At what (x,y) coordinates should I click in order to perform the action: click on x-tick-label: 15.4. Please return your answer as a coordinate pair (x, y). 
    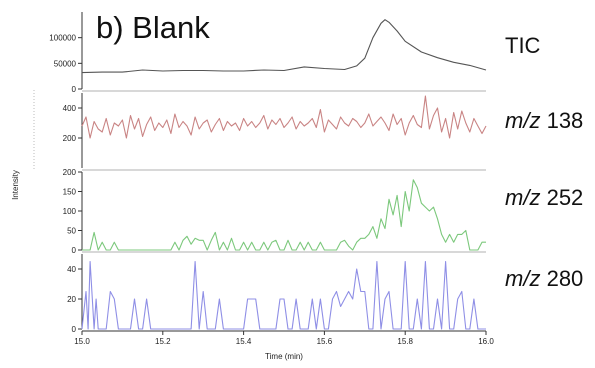
    Looking at the image, I should click on (244, 341).